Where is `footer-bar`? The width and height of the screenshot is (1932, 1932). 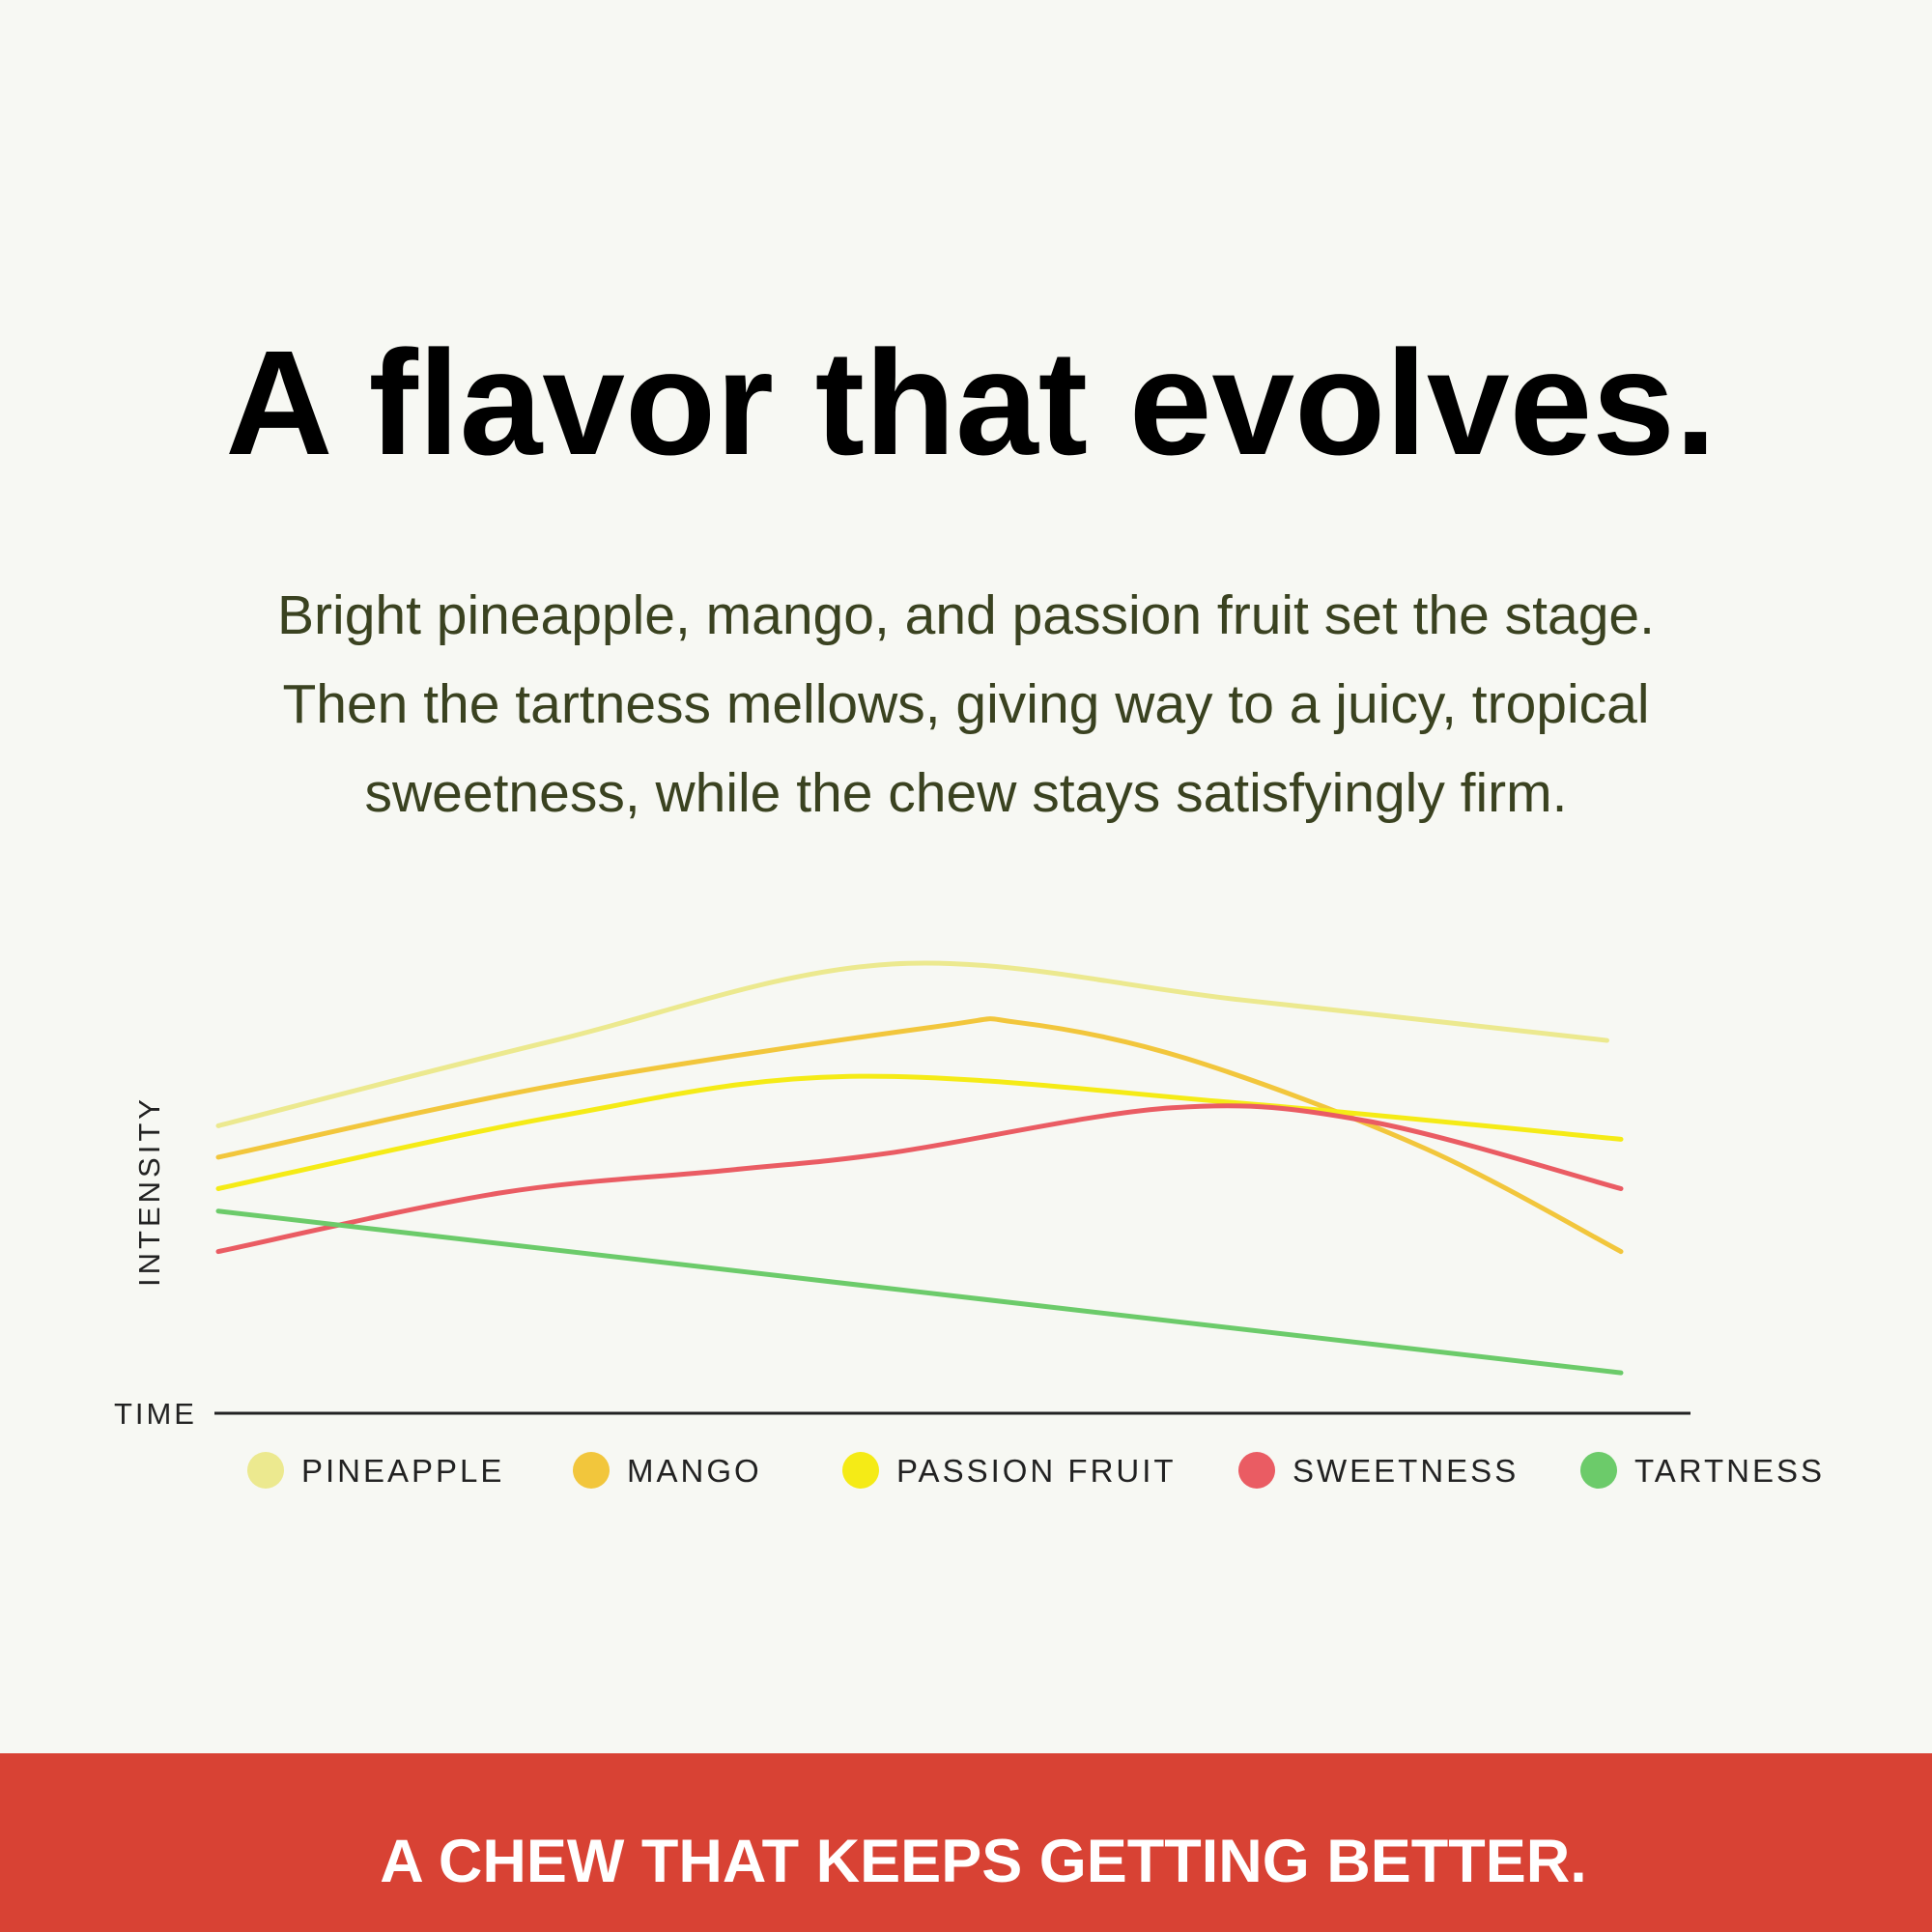 footer-bar is located at coordinates (966, 1842).